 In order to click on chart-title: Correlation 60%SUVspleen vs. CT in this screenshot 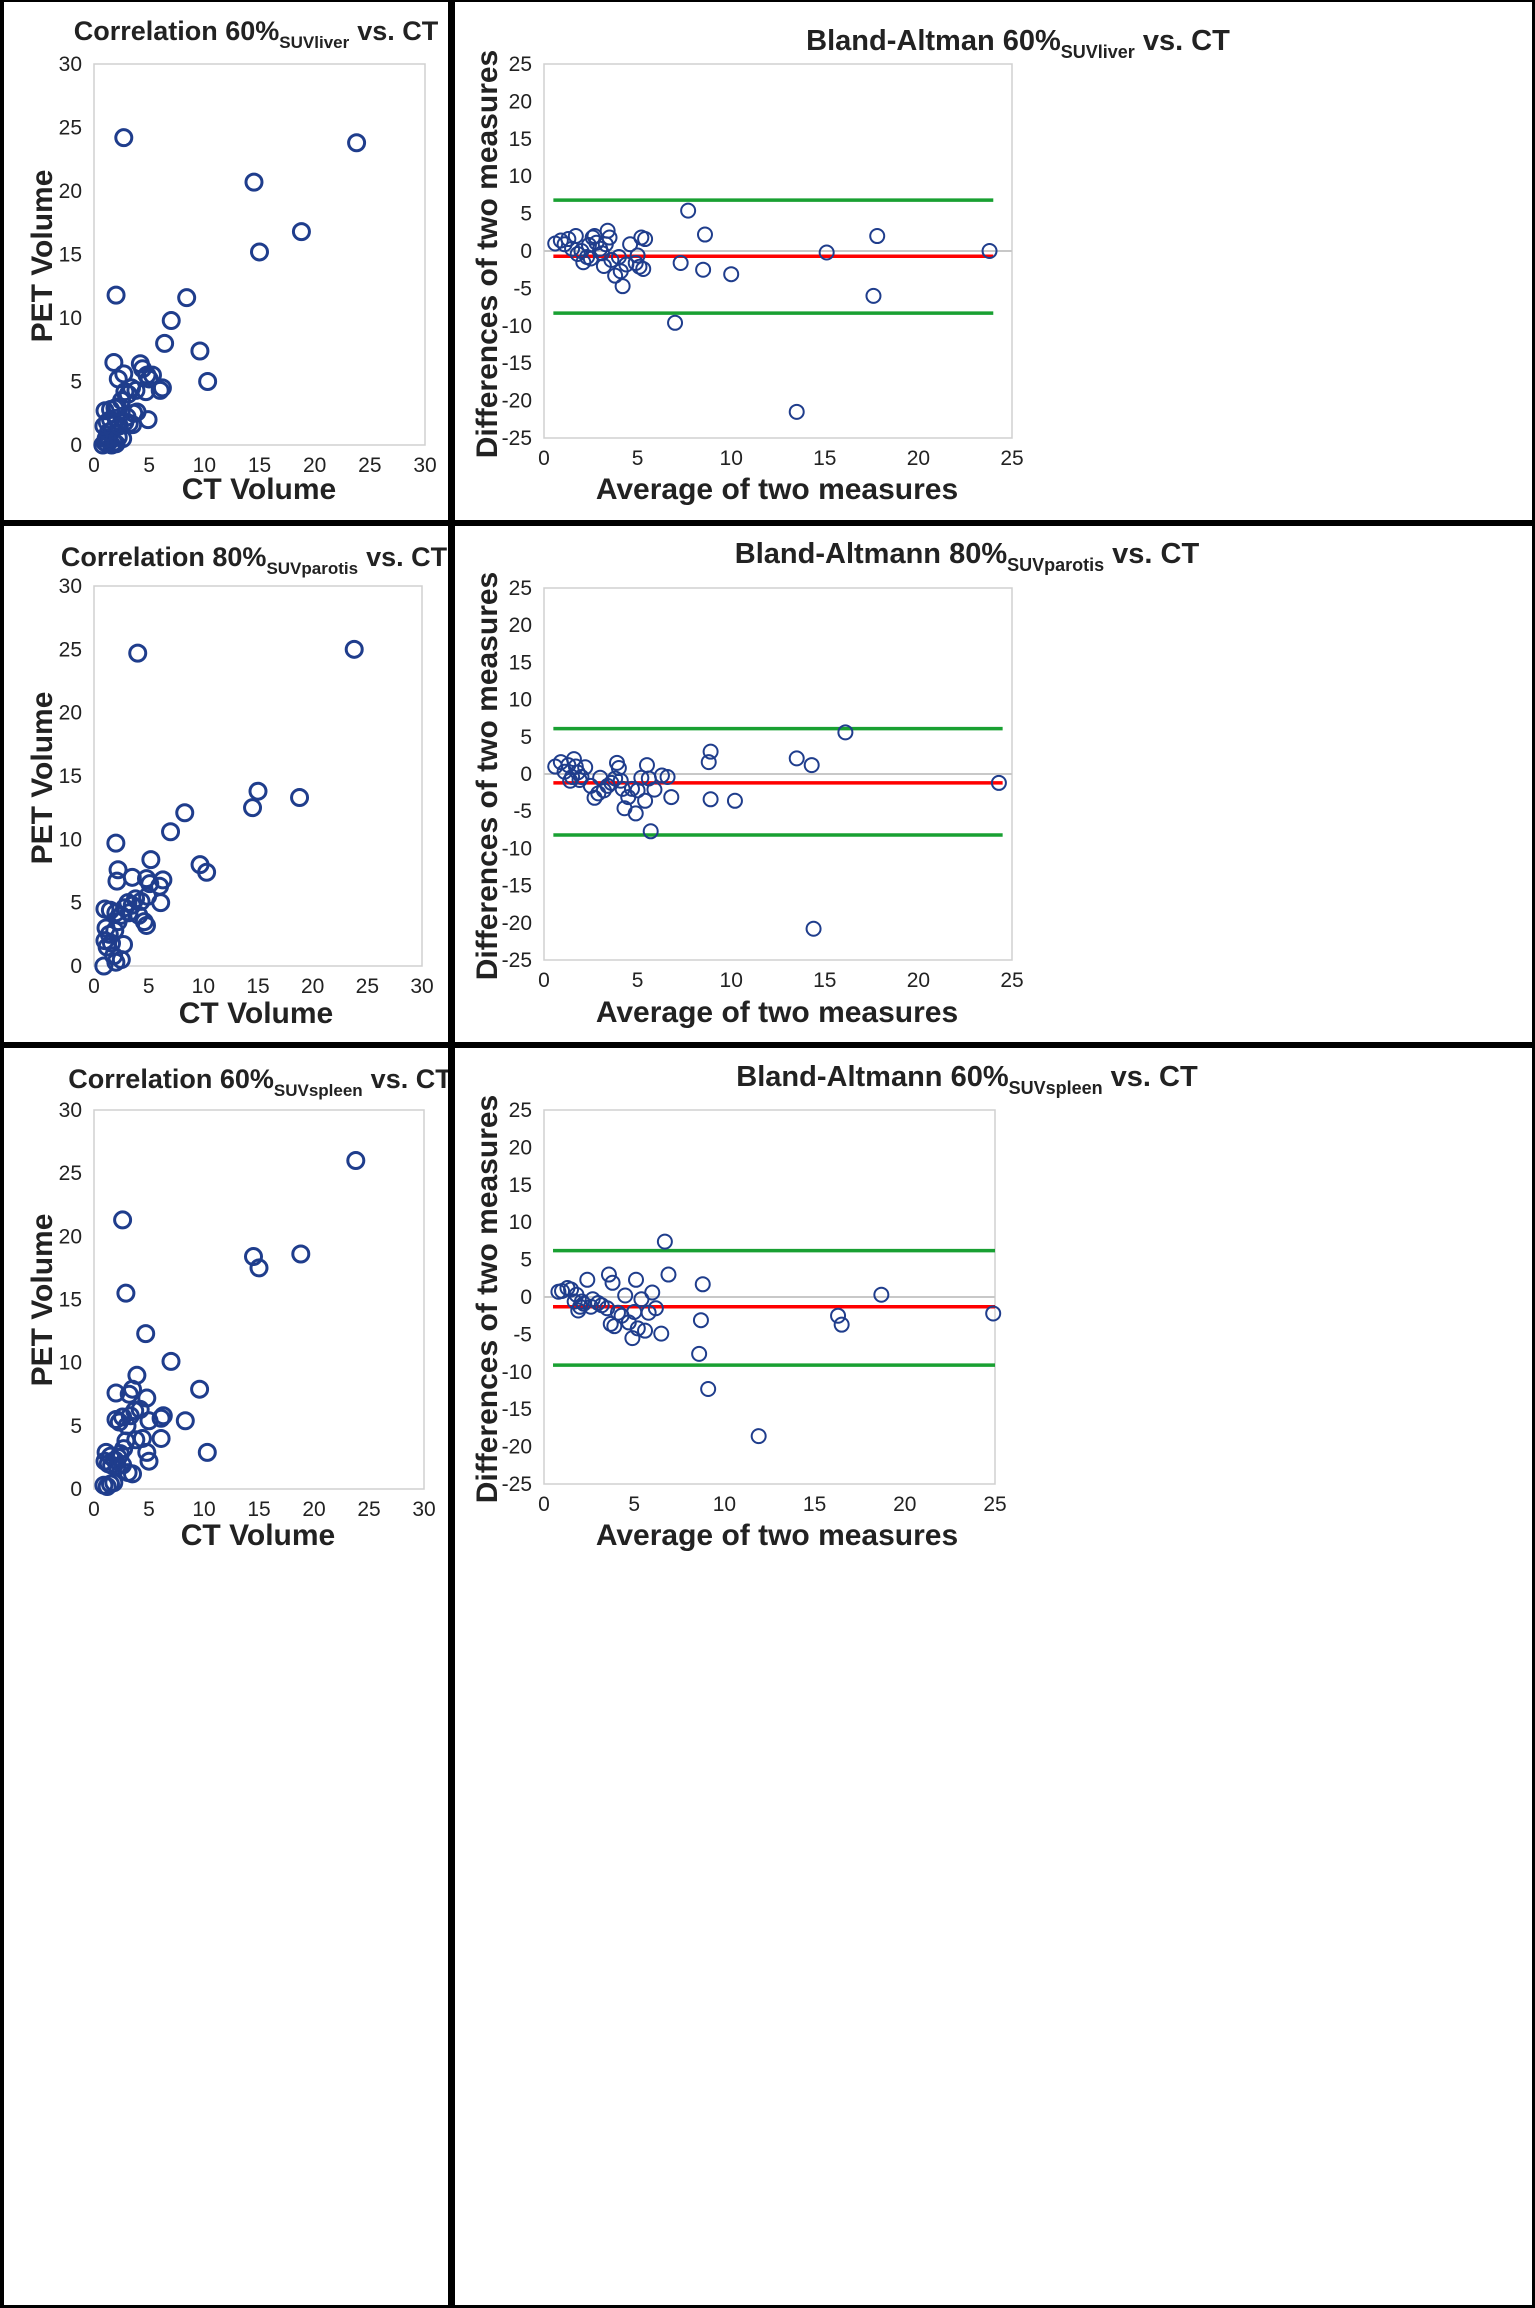, I will do `click(258, 1082)`.